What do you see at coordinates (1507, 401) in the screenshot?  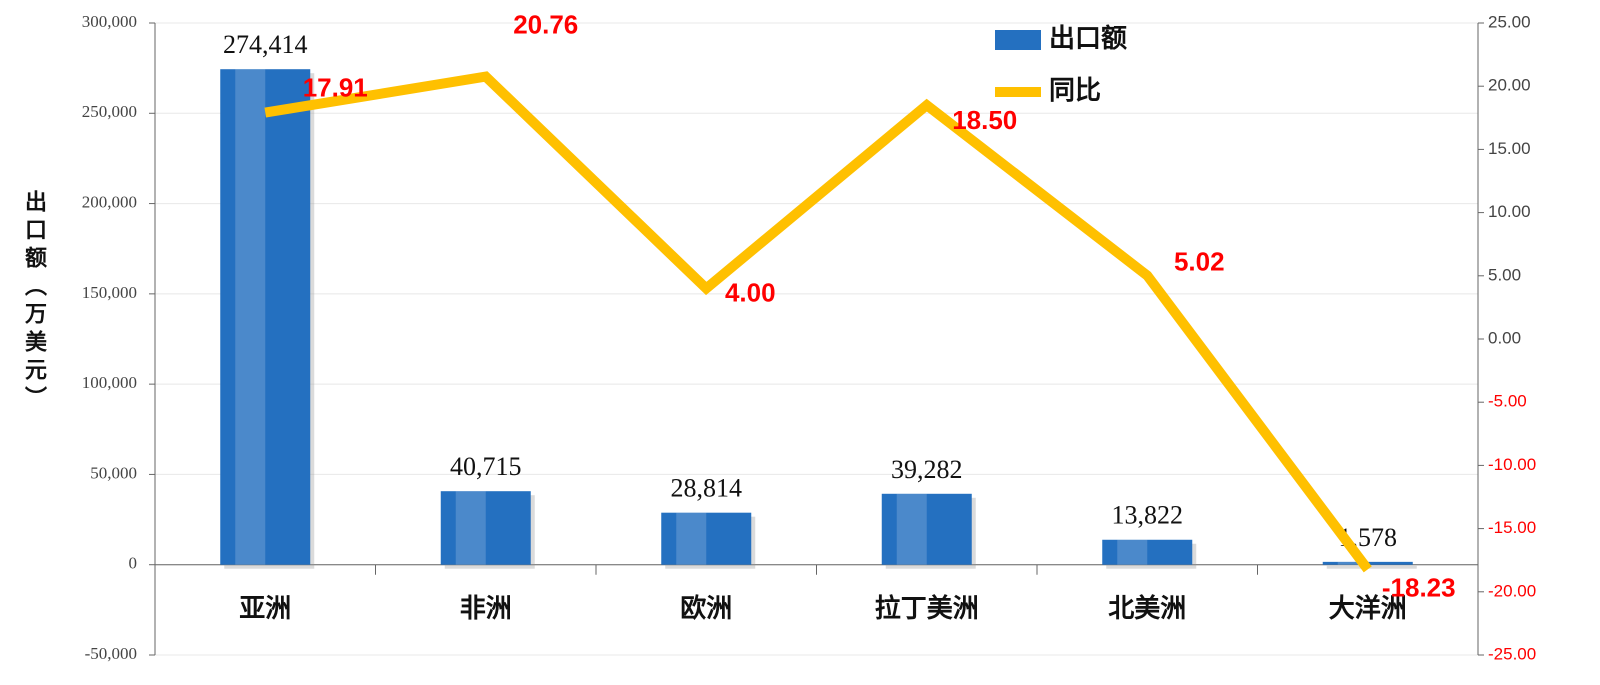 I see `y2-tick-label: -5.00` at bounding box center [1507, 401].